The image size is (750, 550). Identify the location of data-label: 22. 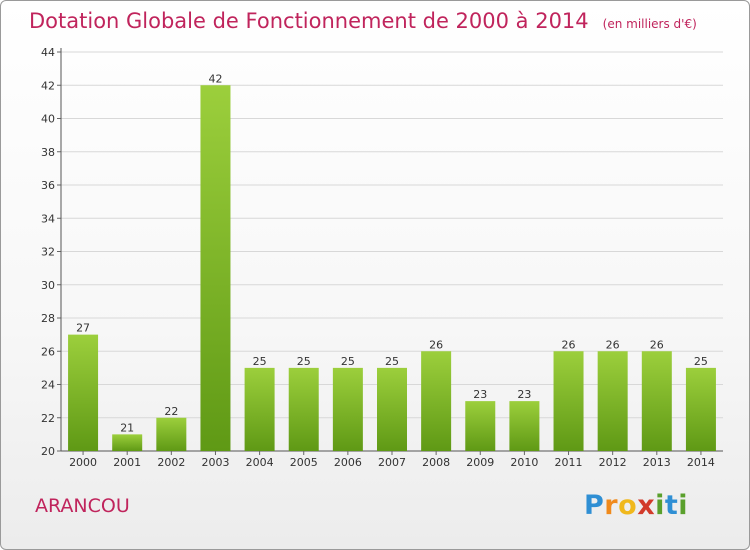
(171, 411).